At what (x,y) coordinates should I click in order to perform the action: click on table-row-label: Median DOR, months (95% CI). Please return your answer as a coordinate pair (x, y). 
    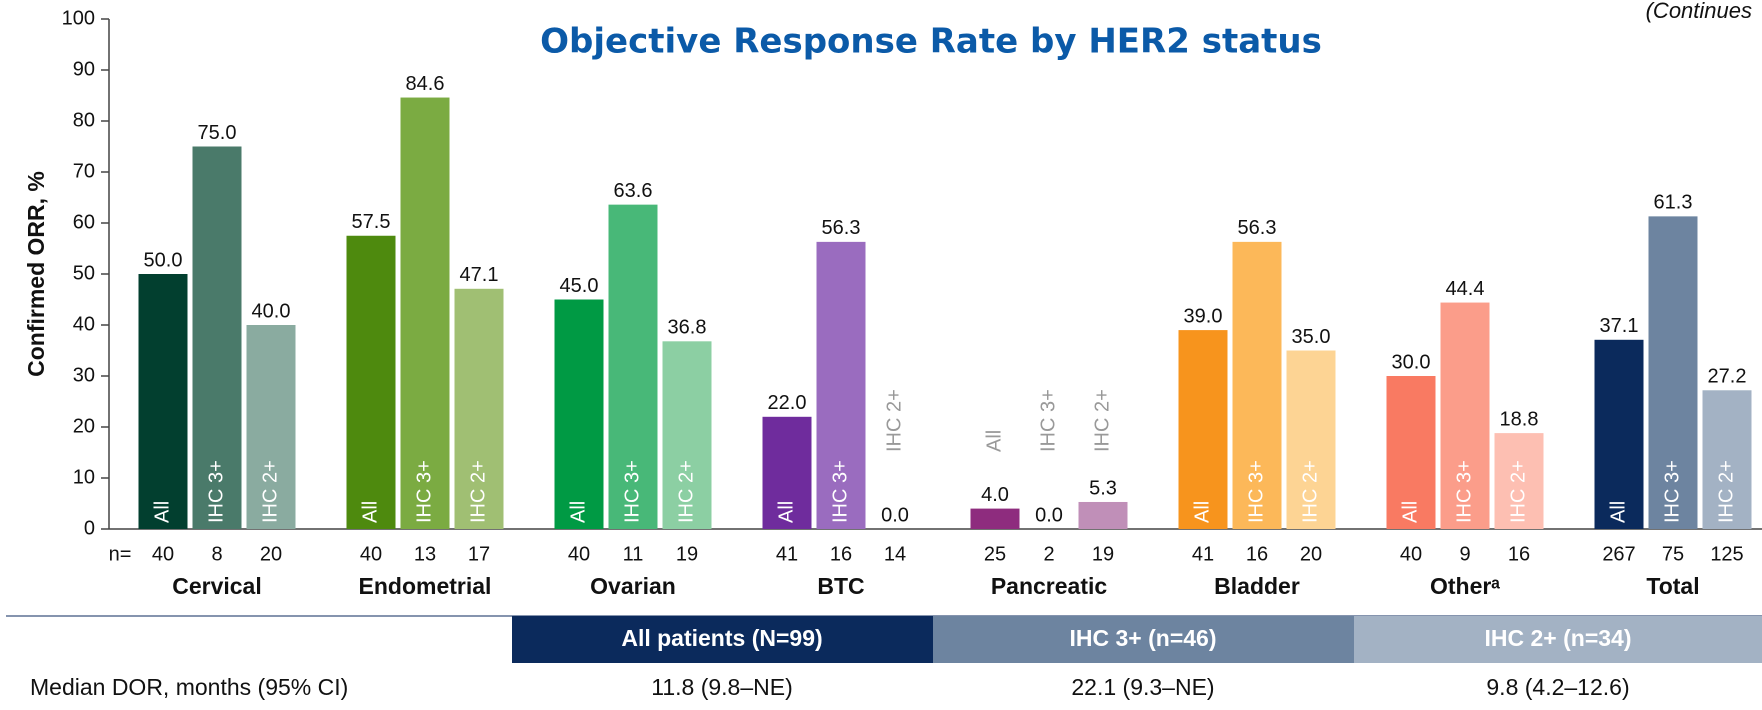
    Looking at the image, I should click on (189, 687).